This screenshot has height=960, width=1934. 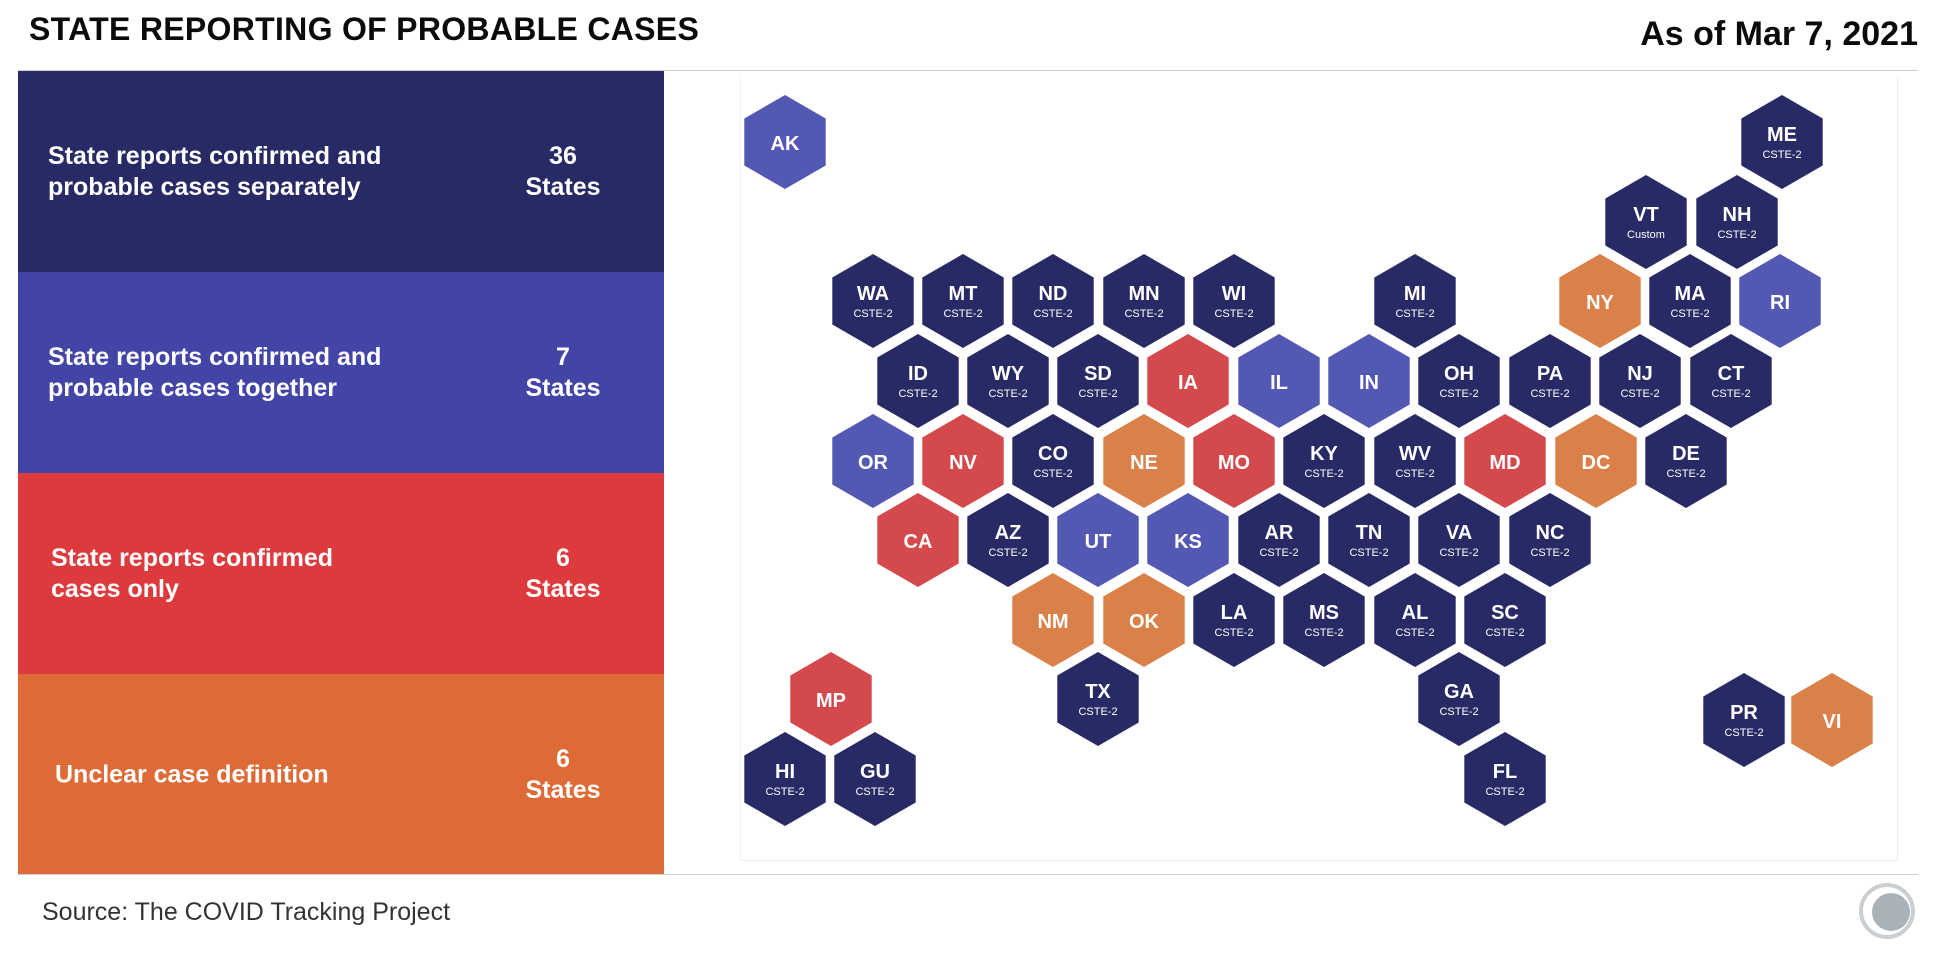 I want to click on state-tile-vi: VI, so click(x=1832, y=720).